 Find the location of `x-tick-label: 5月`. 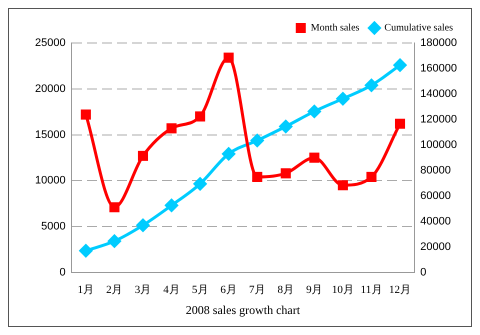

x-tick-label: 5月 is located at coordinates (200, 290).